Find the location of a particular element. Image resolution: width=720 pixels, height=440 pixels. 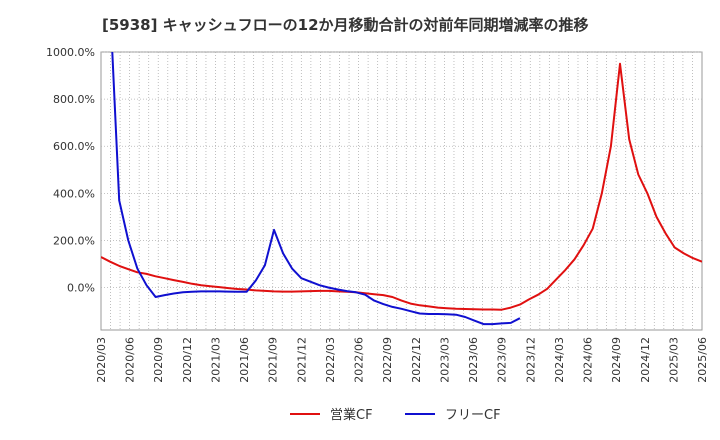

legend-label-0: 営業CF is located at coordinates (351, 415).